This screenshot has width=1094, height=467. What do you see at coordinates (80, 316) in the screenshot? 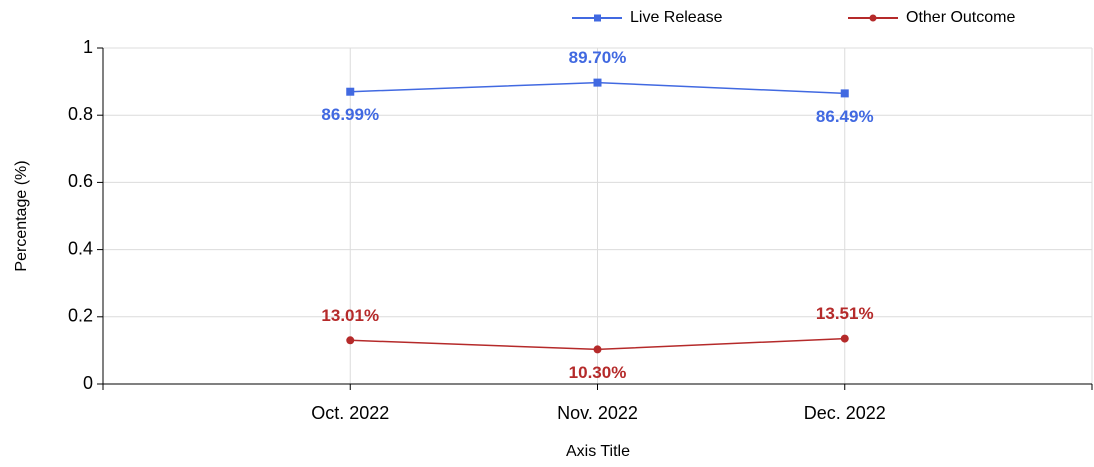
I see `y-tick-label: 0.2` at bounding box center [80, 316].